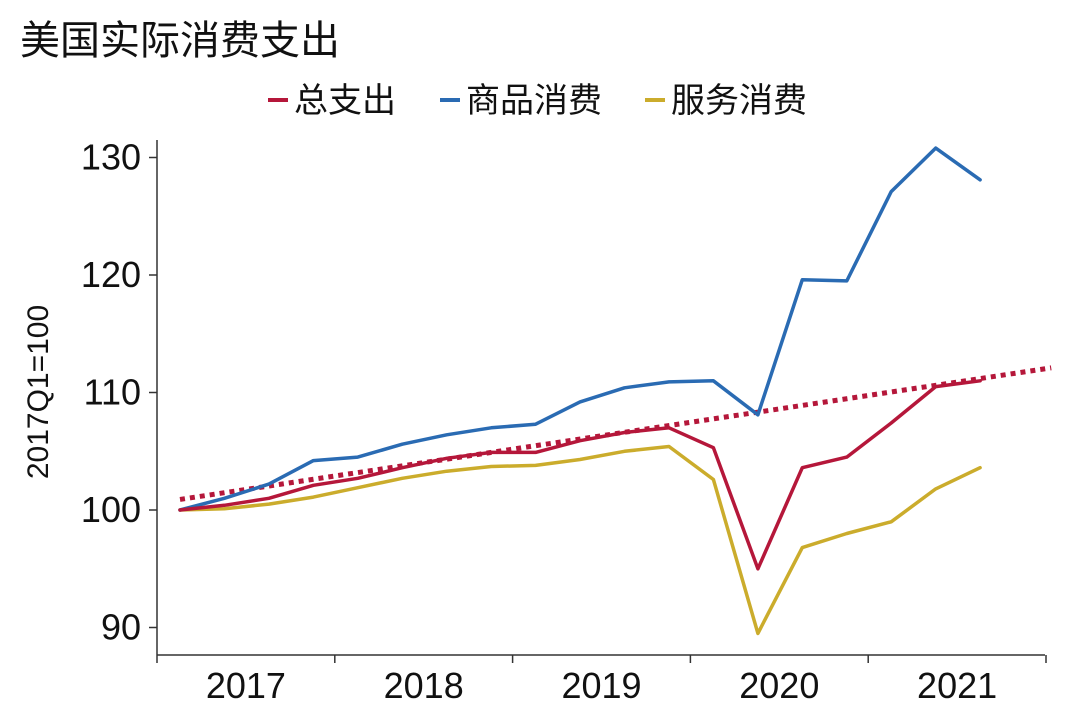  What do you see at coordinates (111, 274) in the screenshot?
I see `y-tick-label: 120` at bounding box center [111, 274].